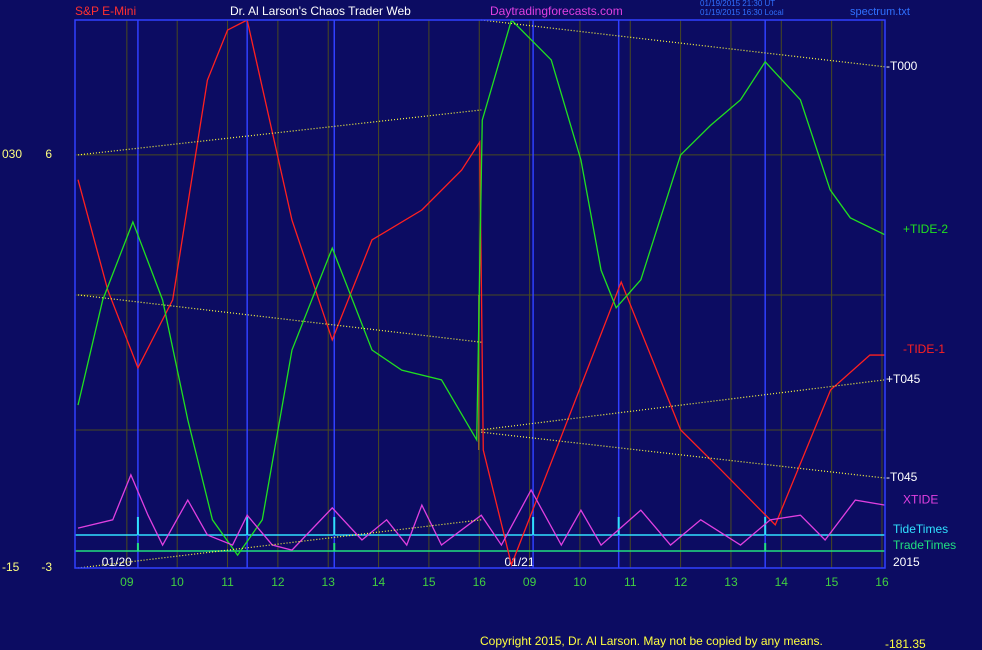 This screenshot has width=982, height=650. What do you see at coordinates (905, 643) in the screenshot?
I see `corner-value: -181.35` at bounding box center [905, 643].